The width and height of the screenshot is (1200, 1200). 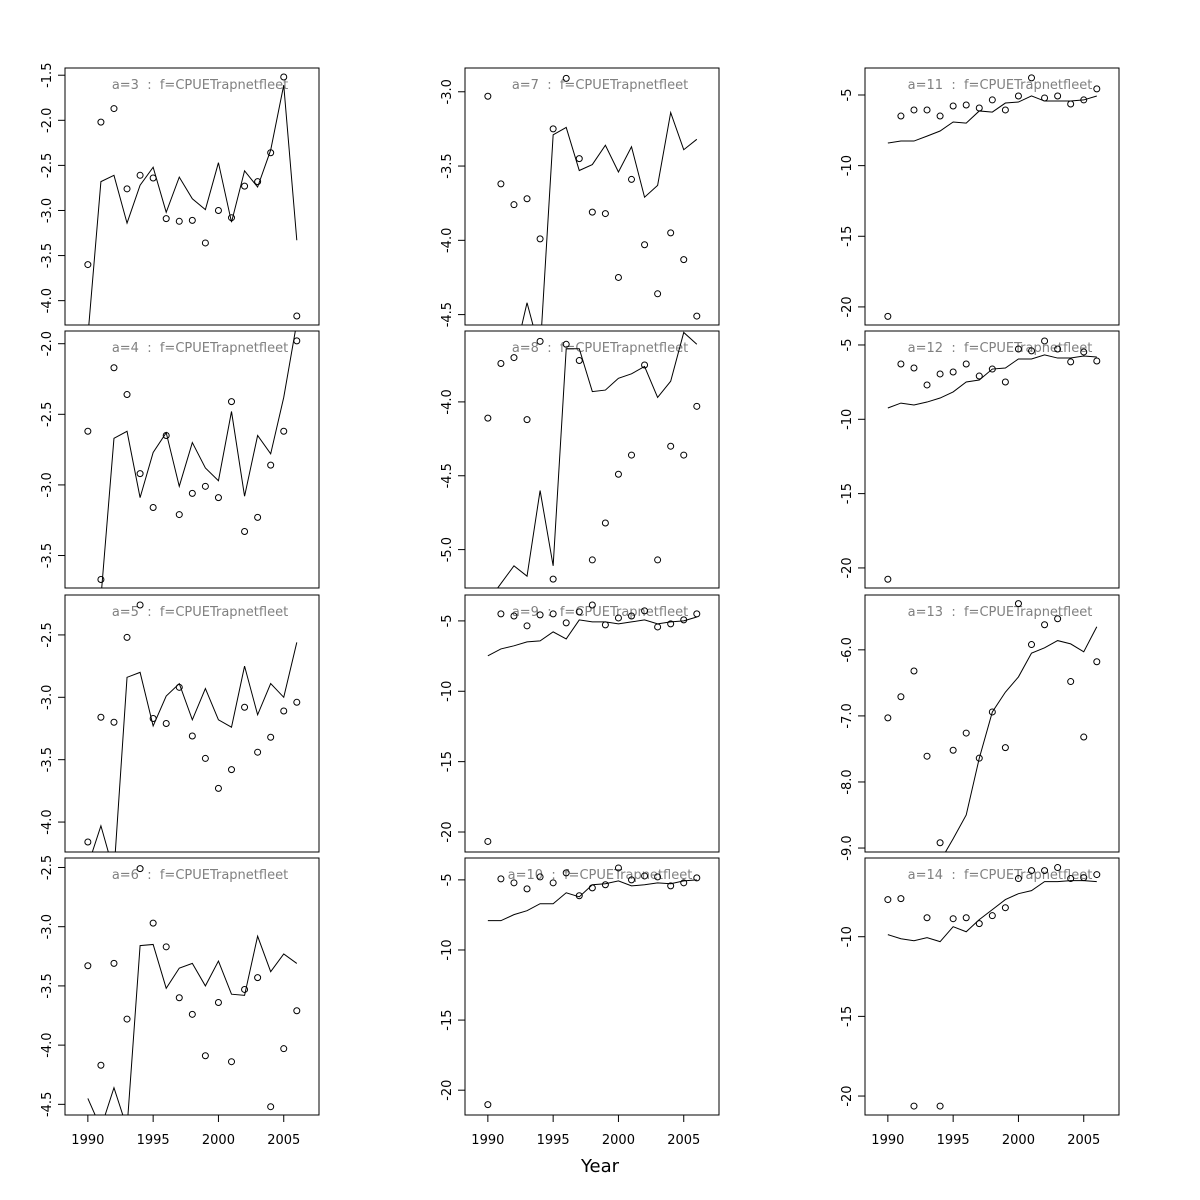 What do you see at coordinates (580, 459) in the screenshot?
I see `panel: a=8 : f=CPUETrapnetfleet -4.0 -4.5 -5.0` at bounding box center [580, 459].